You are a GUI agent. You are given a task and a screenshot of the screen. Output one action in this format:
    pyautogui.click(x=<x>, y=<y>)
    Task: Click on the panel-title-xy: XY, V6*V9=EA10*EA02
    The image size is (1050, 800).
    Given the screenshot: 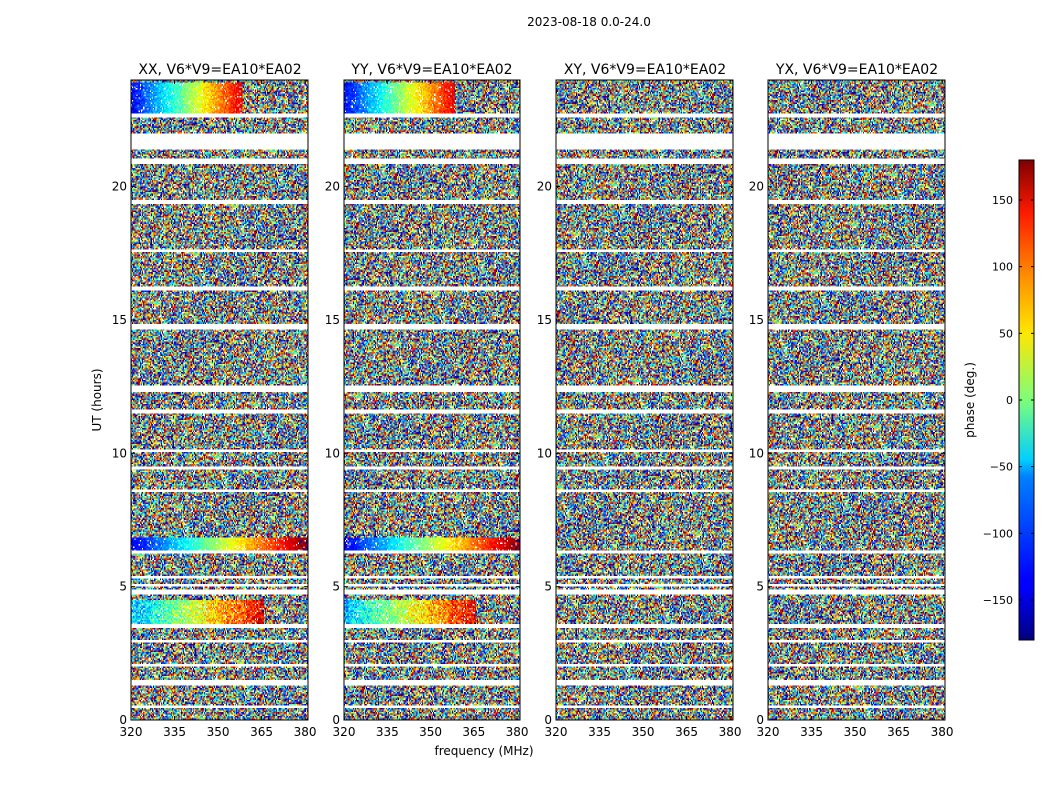 What is the action you would take?
    pyautogui.click(x=645, y=70)
    